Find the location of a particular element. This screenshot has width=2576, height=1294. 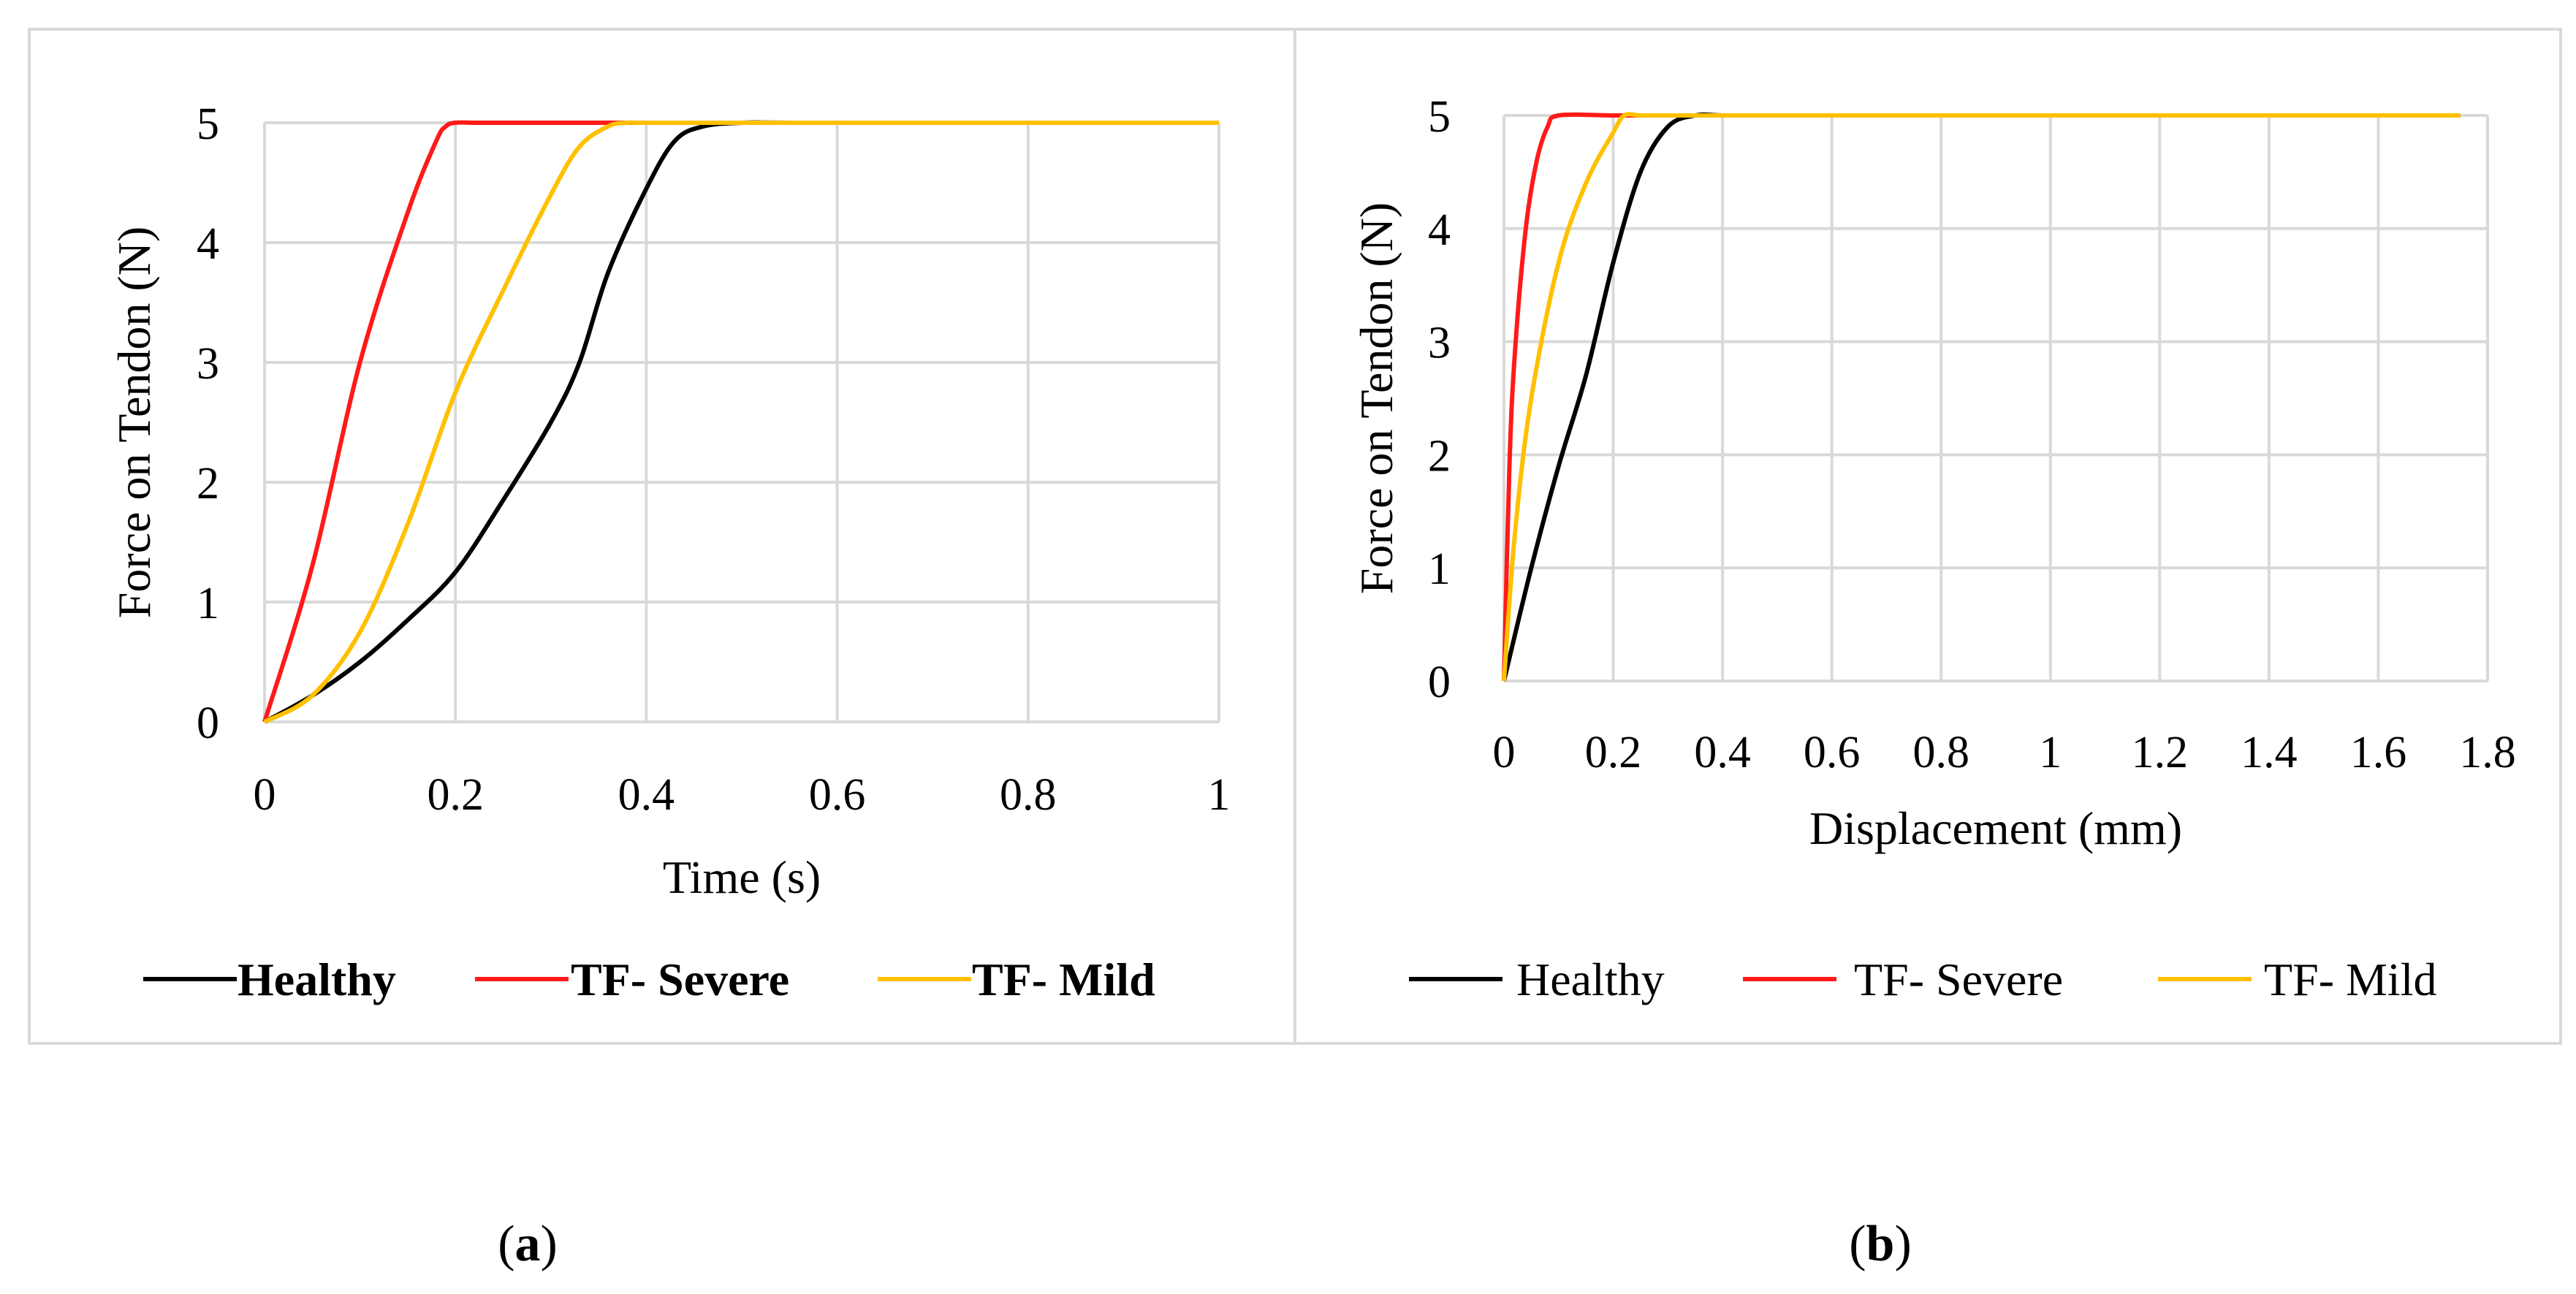

panel-b-x-axis-title: Displacement (mm) is located at coordinates (1996, 828).